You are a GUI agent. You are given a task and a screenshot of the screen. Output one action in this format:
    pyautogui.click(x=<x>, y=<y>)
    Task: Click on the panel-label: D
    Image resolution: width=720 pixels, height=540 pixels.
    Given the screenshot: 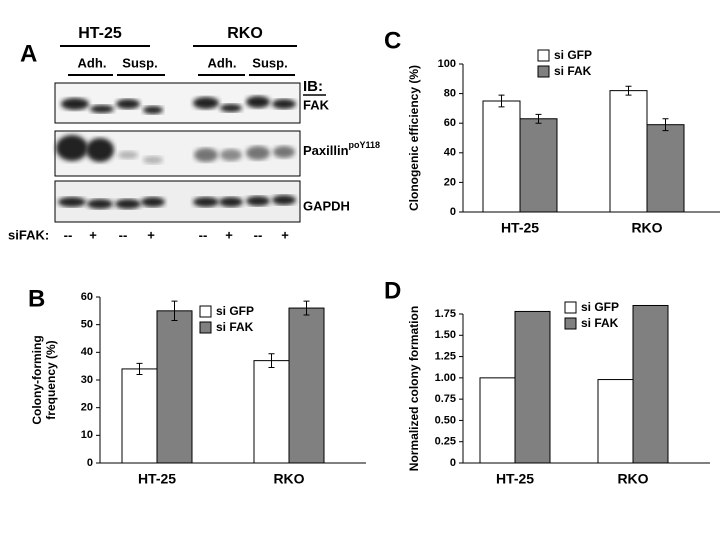 What is the action you would take?
    pyautogui.click(x=392, y=290)
    